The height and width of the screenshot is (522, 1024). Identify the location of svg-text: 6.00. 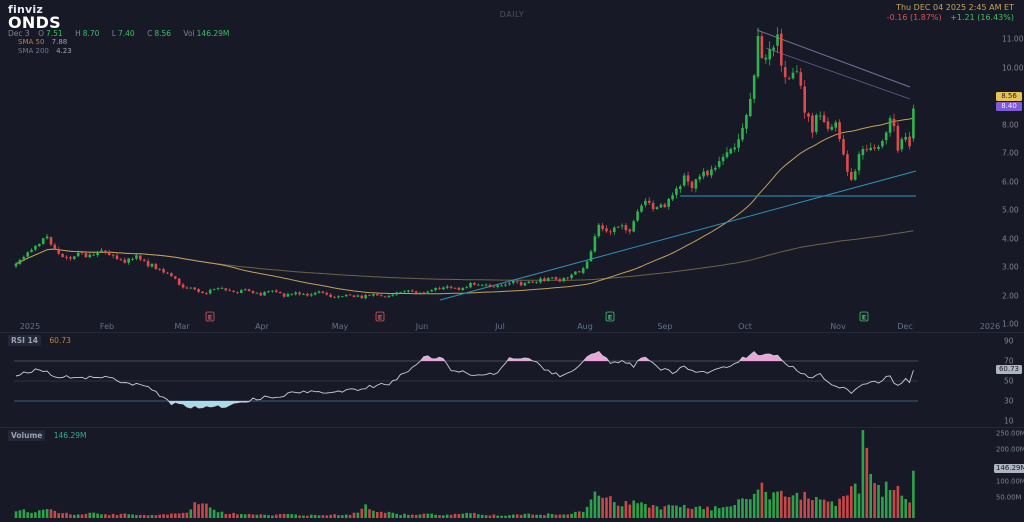
(1010, 182).